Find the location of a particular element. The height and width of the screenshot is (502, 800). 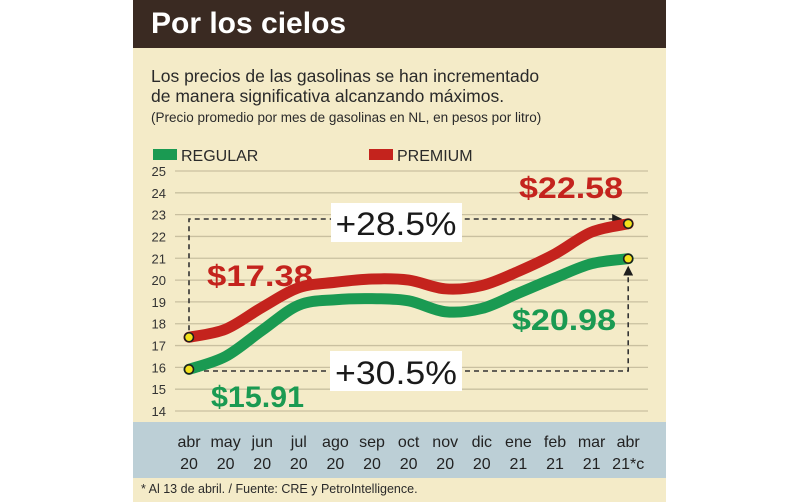

premium-end-label: $22.58 is located at coordinates (571, 188).